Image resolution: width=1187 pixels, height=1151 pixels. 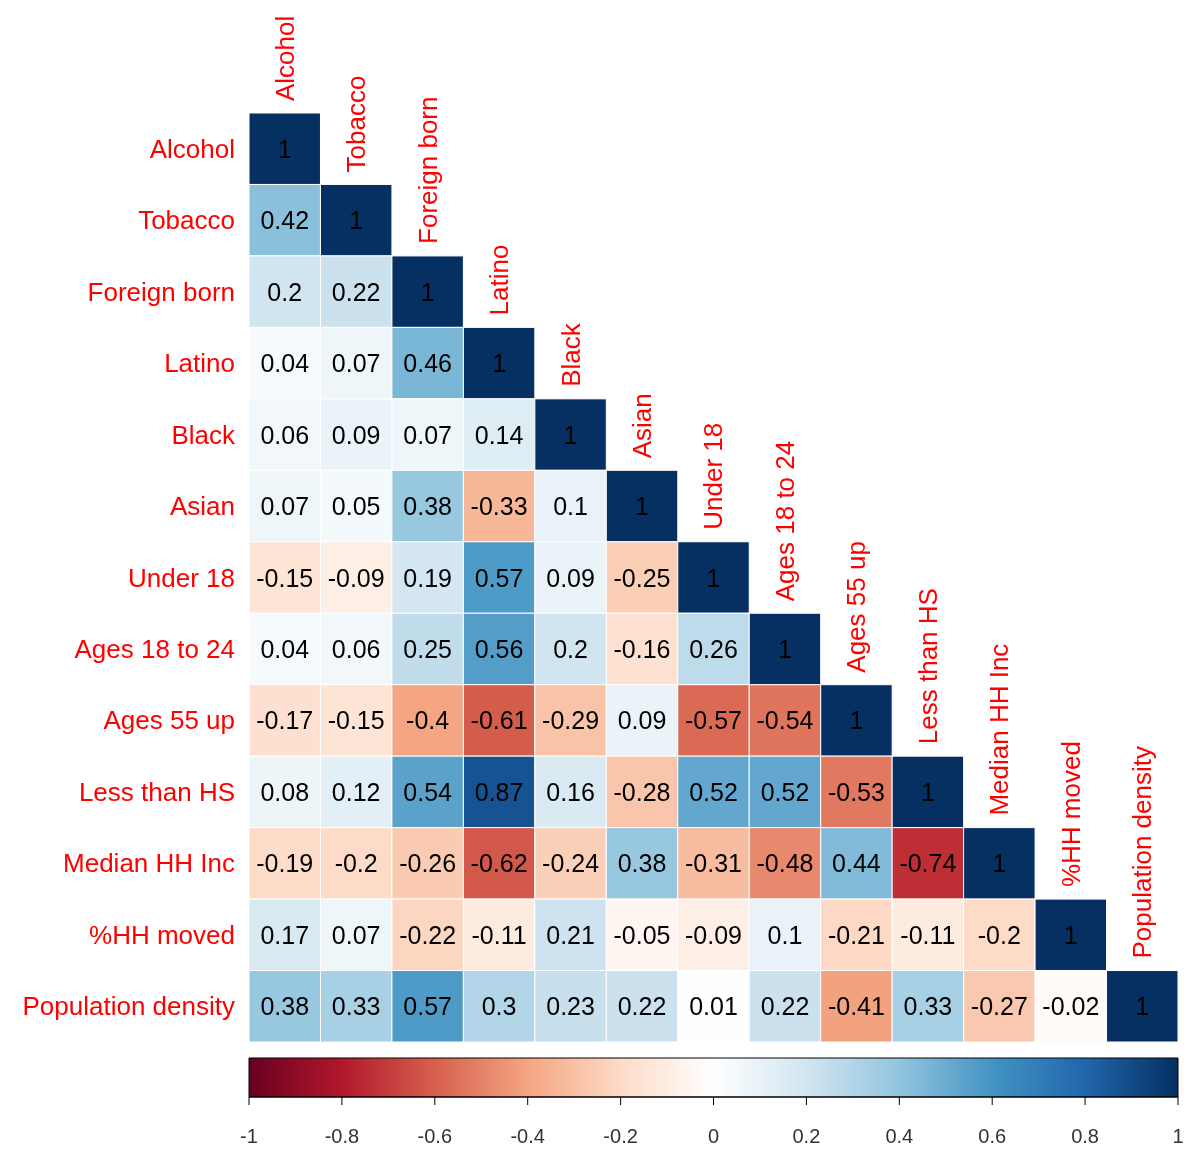 What do you see at coordinates (1071, 1006) in the screenshot?
I see `data-label: -0.02` at bounding box center [1071, 1006].